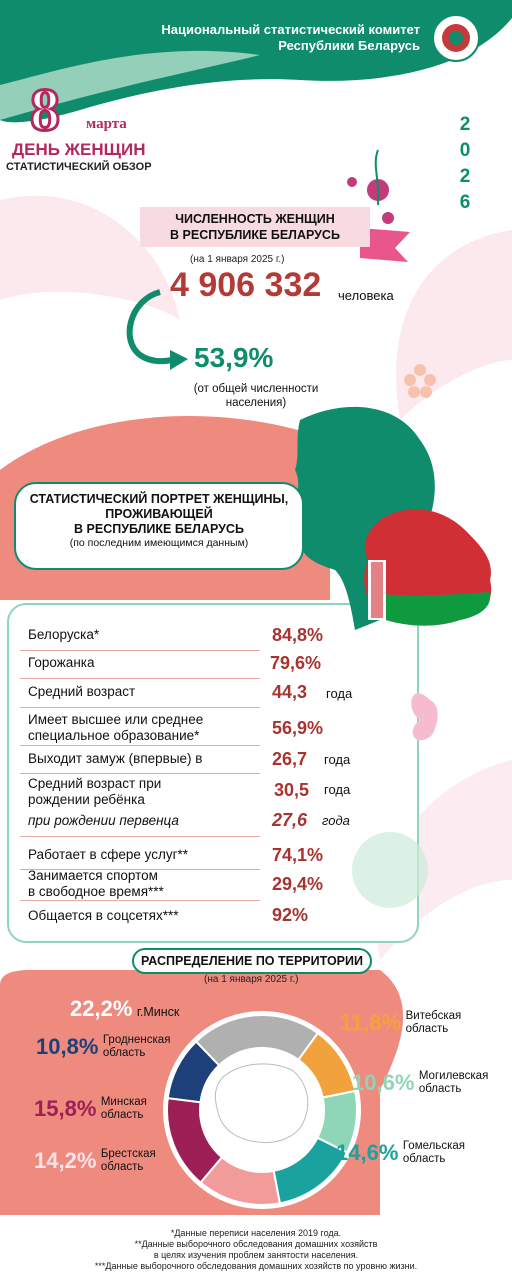  I want to click on distribution-heading: РАСПРЕДЕЛЕНИЕ ПО ТЕРРИТОРИИ, so click(252, 961).